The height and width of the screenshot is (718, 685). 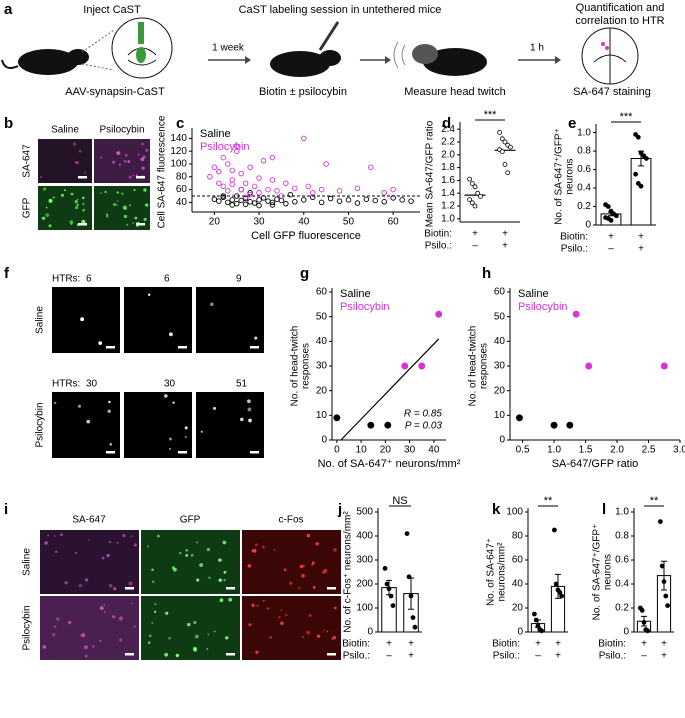 I want to click on y-tick-label: 0.4, so click(x=622, y=584).